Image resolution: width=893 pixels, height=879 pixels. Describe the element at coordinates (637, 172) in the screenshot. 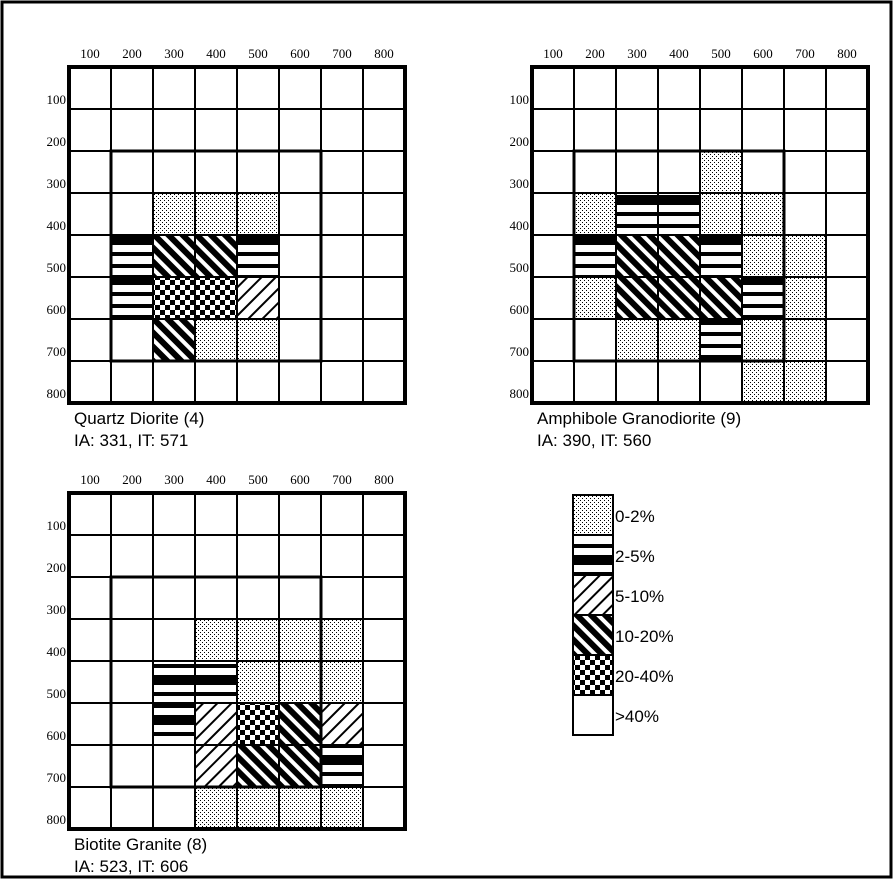

I see `cell-r3-c3` at that location.